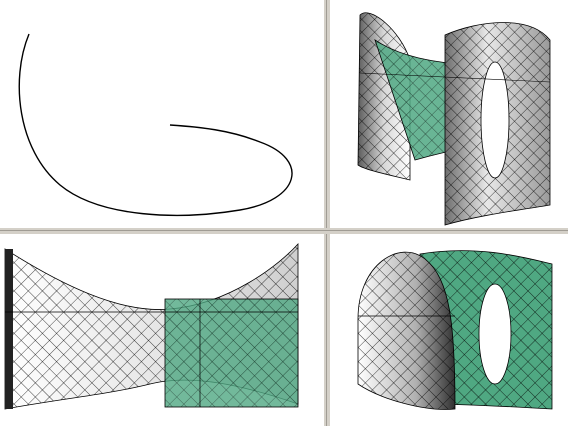  What do you see at coordinates (327, 213) in the screenshot?
I see `vertical-splitter` at bounding box center [327, 213].